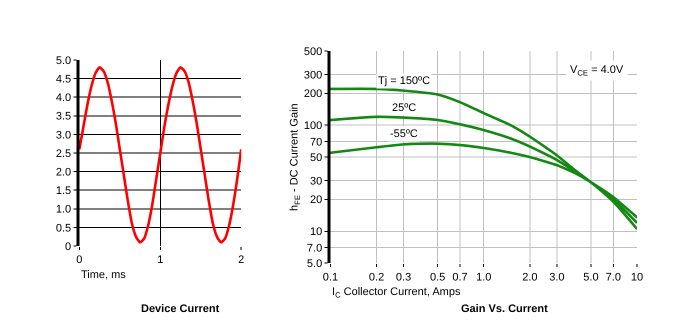  I want to click on y-tick-label: 30, so click(316, 182).